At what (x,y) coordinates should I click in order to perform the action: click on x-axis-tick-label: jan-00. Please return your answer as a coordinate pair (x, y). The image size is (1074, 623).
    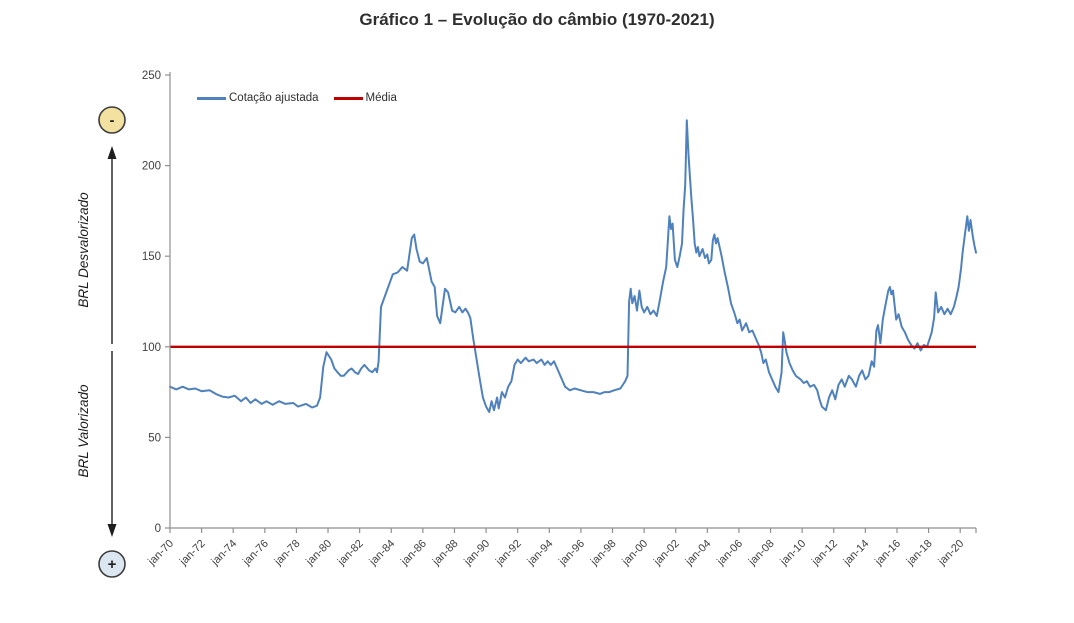
    Looking at the image, I should click on (634, 553).